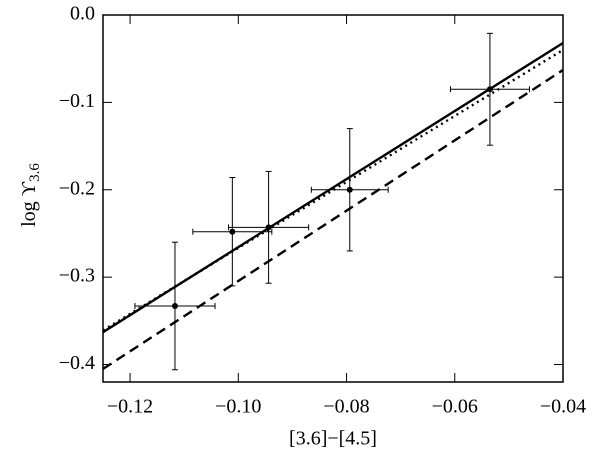 The width and height of the screenshot is (600, 462). Describe the element at coordinates (77, 101) in the screenshot. I see `y-tick-label: −0.1` at that location.